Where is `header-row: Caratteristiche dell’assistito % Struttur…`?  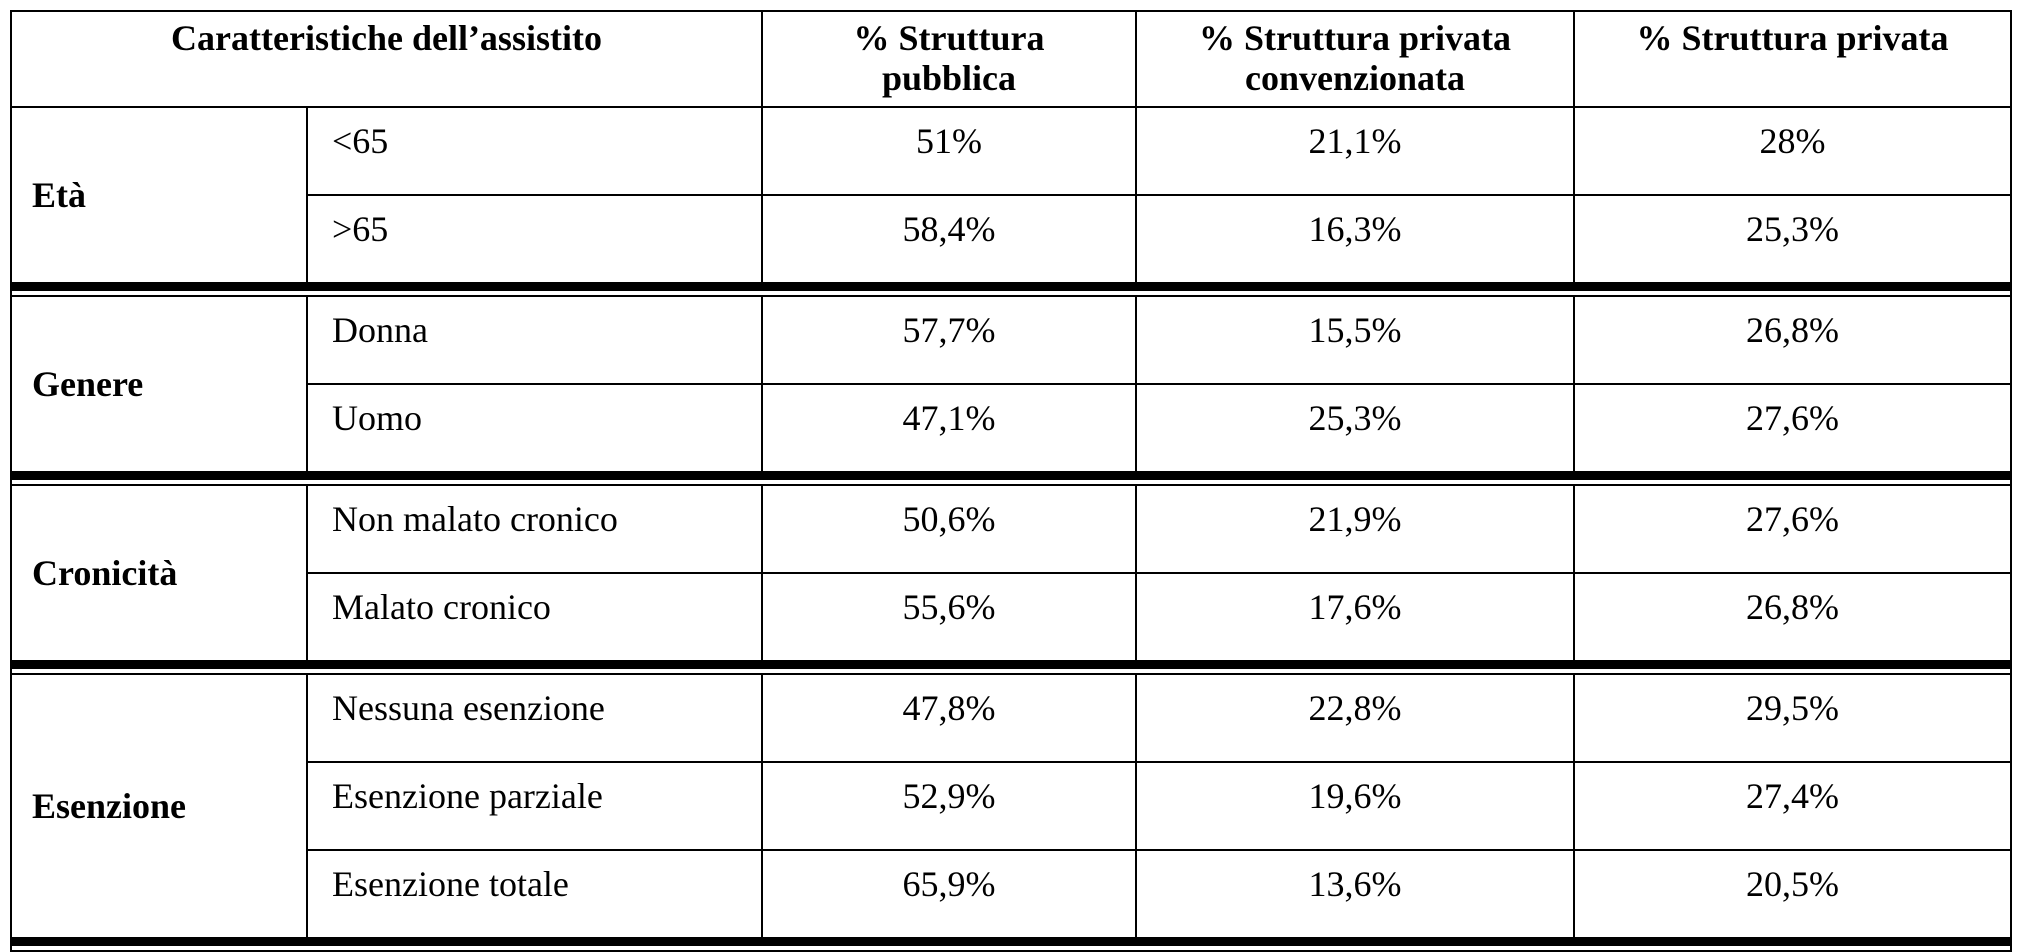
header-row: Caratteristiche dell’assistito % Struttur… is located at coordinates (1011, 59).